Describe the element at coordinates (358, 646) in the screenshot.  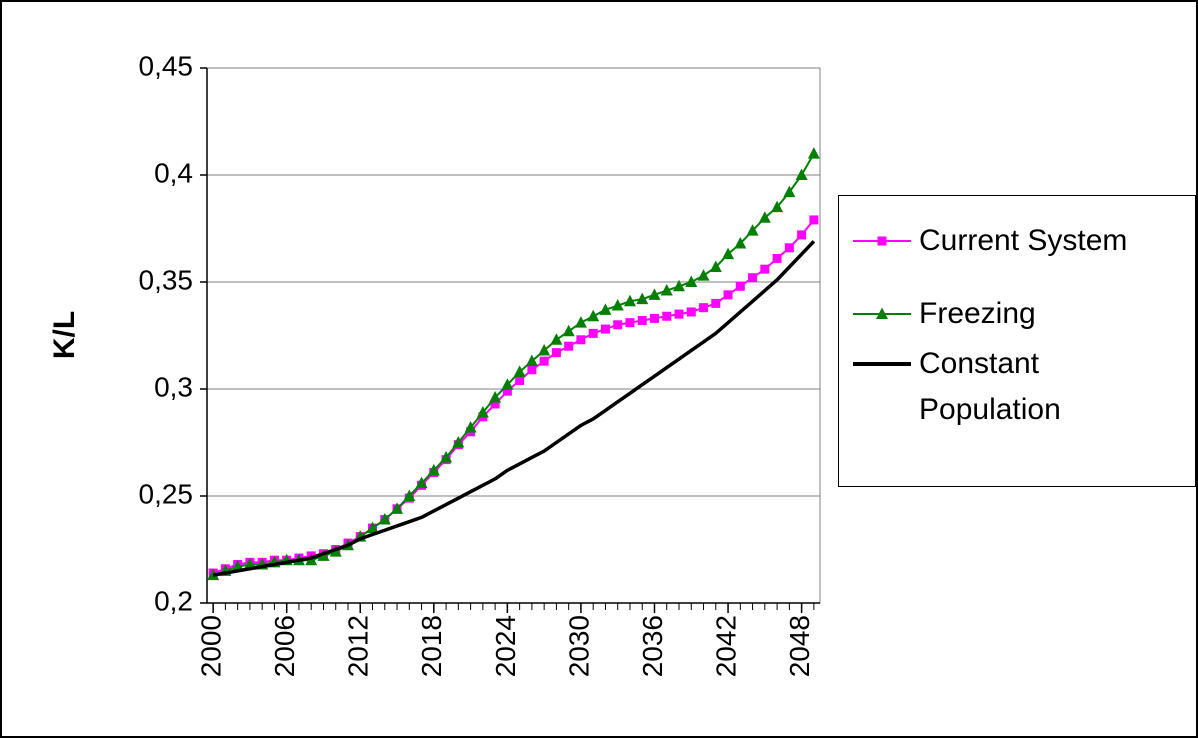
I see `x-tick-label: 2012` at that location.